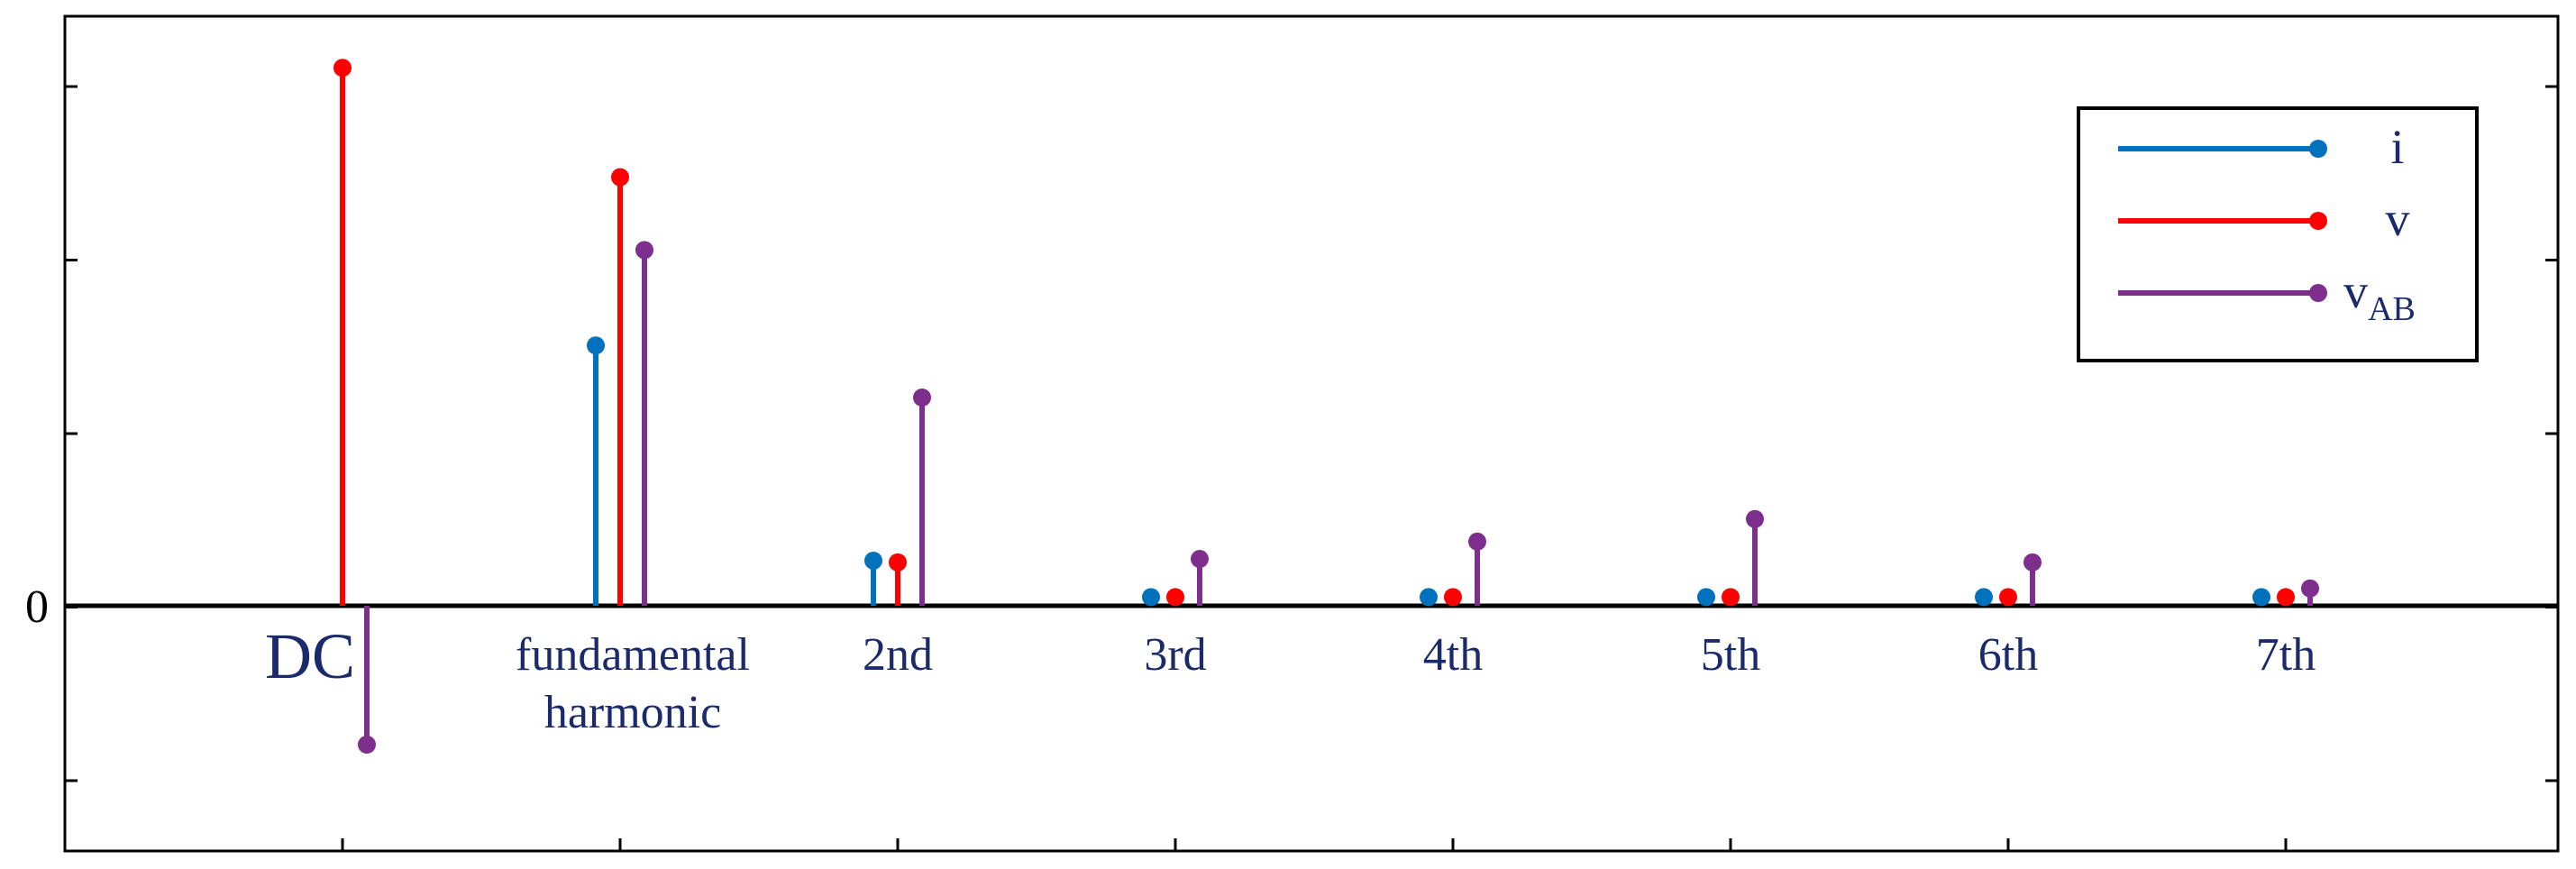 The width and height of the screenshot is (2576, 869). Describe the element at coordinates (1175, 655) in the screenshot. I see `category-label: 3rd` at that location.